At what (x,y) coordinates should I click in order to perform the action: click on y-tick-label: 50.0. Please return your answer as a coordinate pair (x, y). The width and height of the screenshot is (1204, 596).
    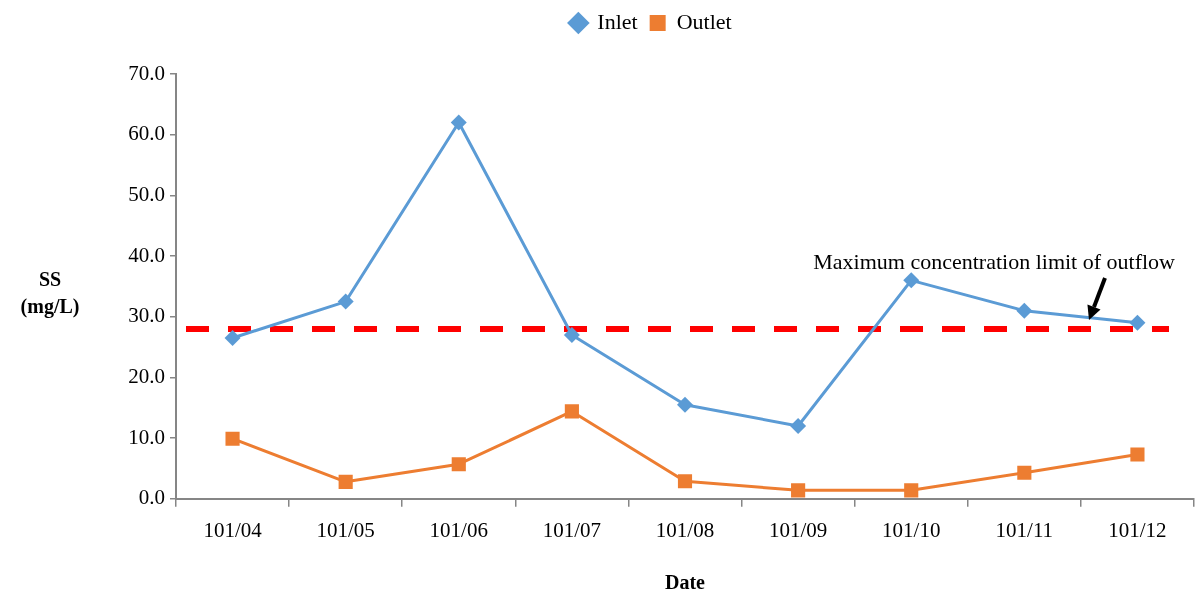
    Looking at the image, I should click on (146, 193).